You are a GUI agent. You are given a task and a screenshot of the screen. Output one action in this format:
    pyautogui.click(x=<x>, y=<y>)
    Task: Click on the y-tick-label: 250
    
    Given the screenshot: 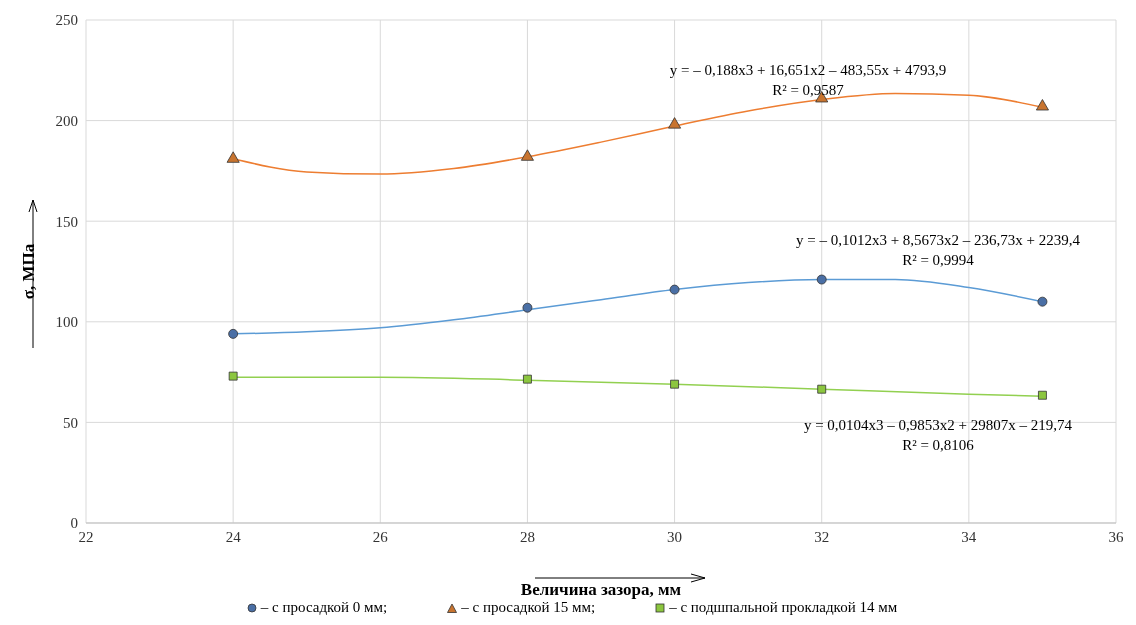 What is the action you would take?
    pyautogui.click(x=66, y=20)
    